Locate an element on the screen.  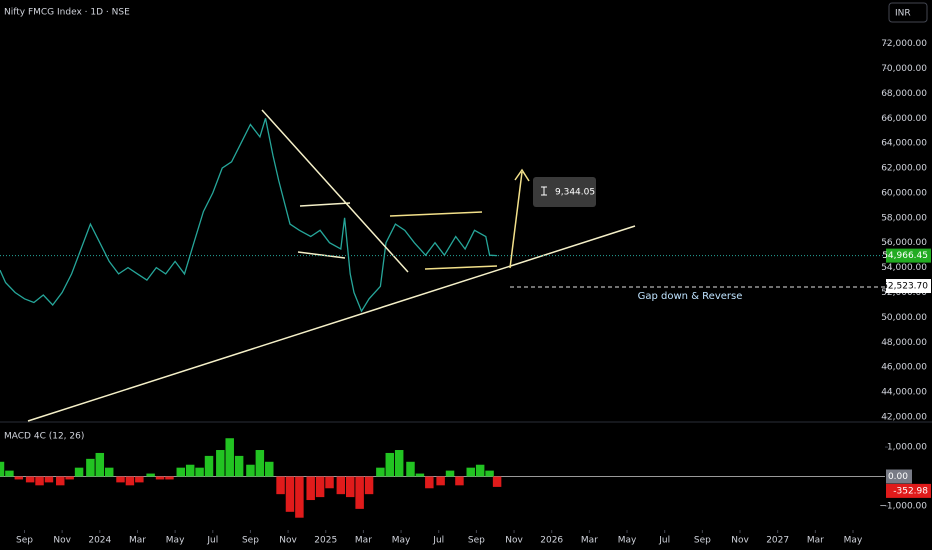
last-price-tag is located at coordinates (908, 255).